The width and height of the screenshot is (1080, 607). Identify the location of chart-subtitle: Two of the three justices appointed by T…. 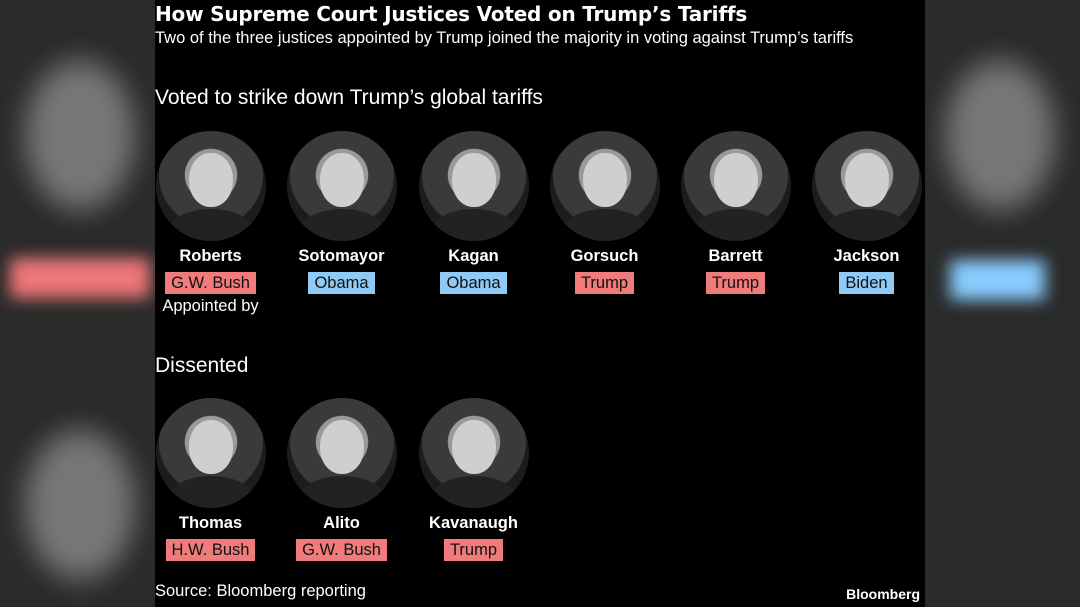
(504, 38).